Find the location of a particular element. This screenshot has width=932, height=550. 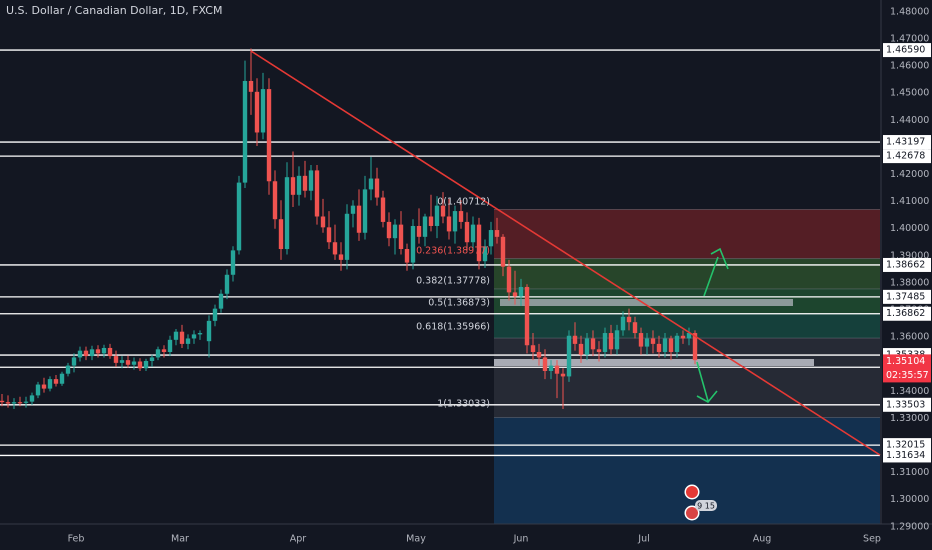

level-price-label: 1.32015 is located at coordinates (905, 445).